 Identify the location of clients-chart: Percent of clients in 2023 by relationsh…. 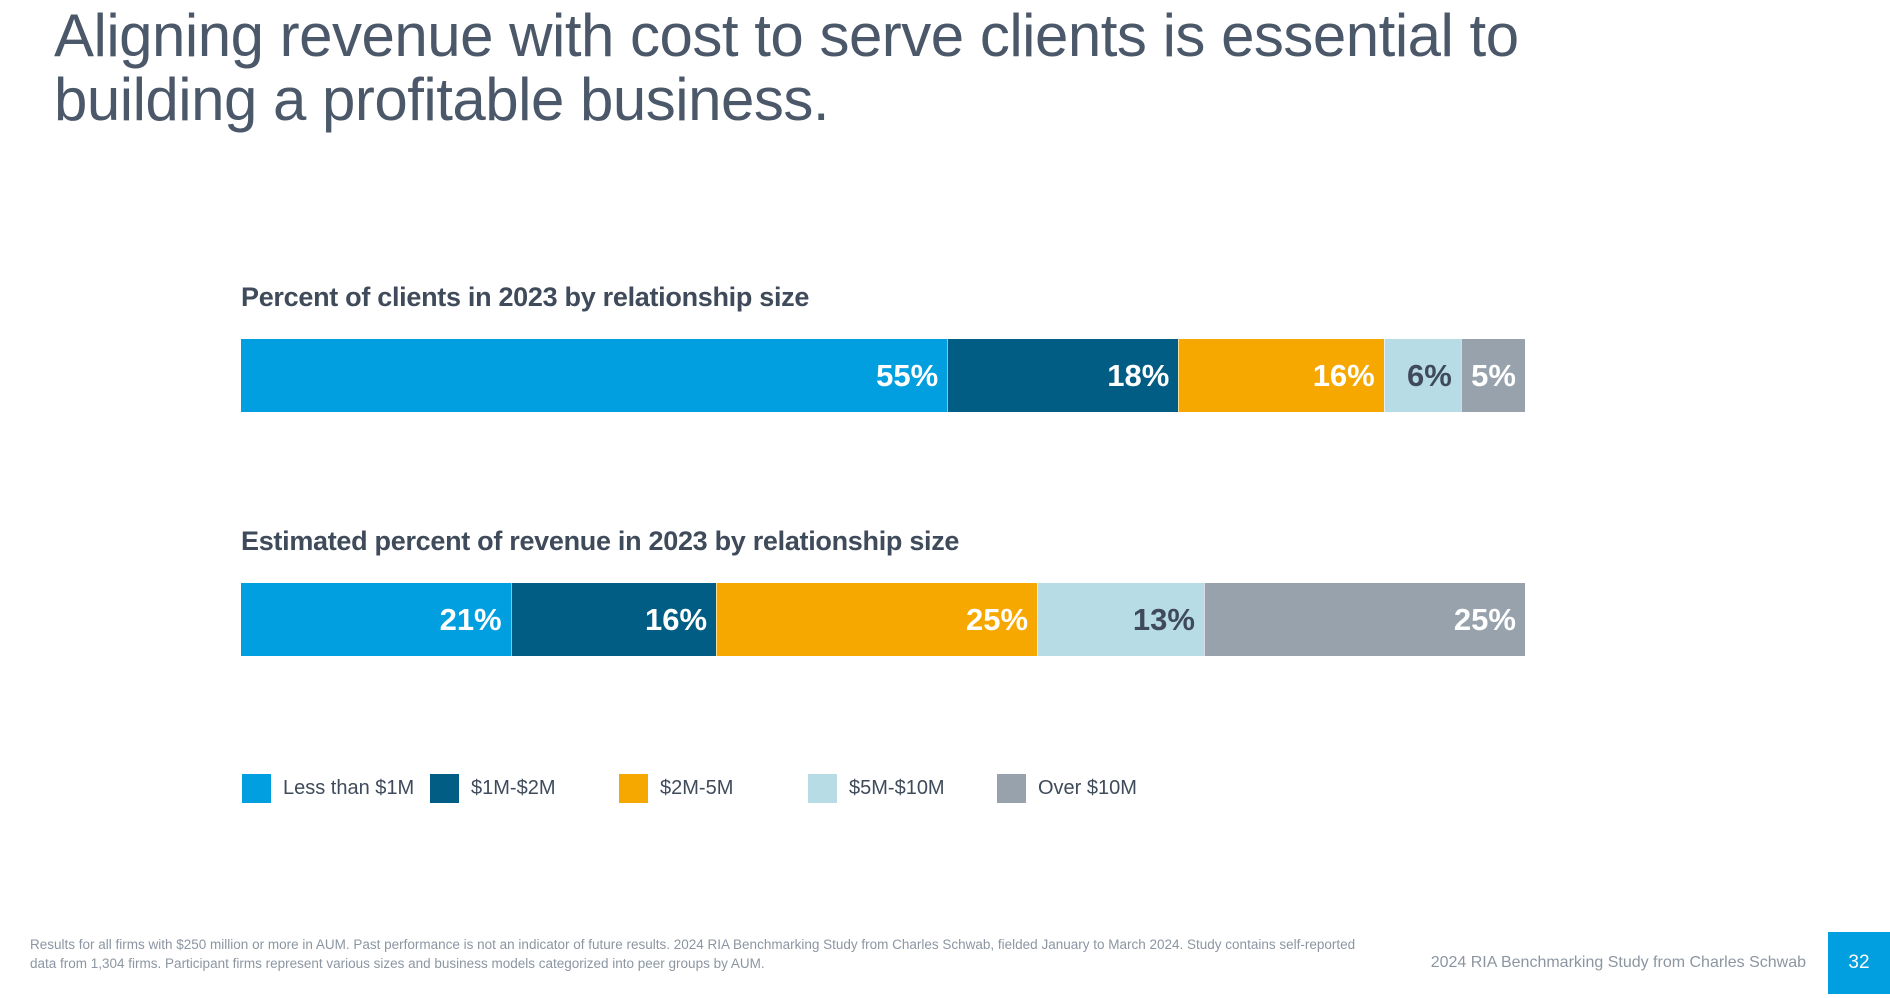
(884, 347).